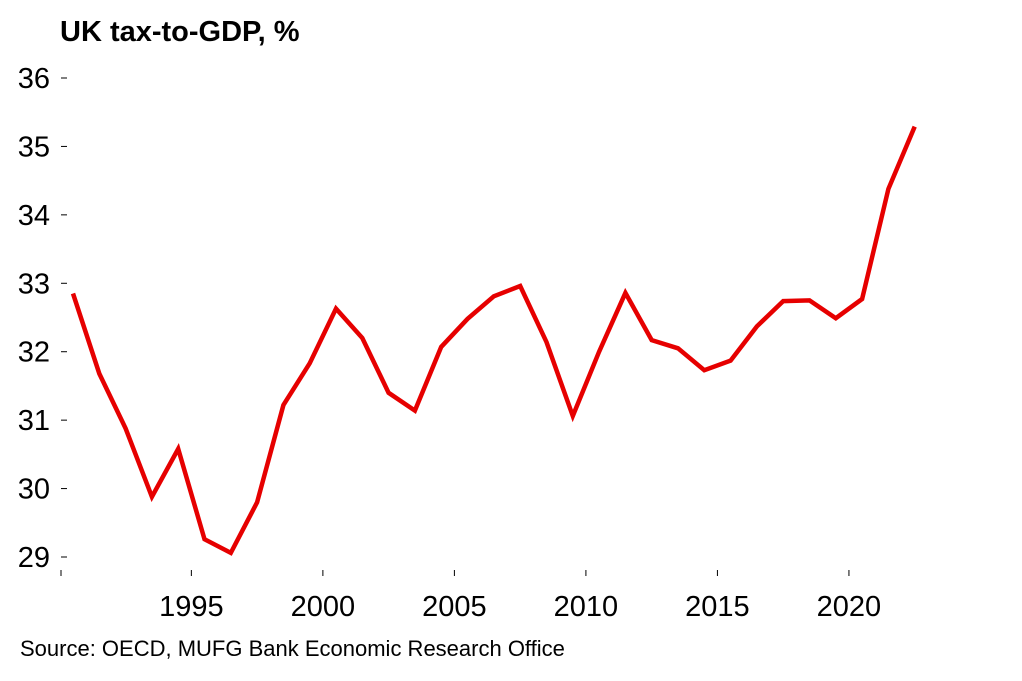  Describe the element at coordinates (42, 318) in the screenshot. I see `y-axis: 29 30 31 32 33 34 35 36` at that location.